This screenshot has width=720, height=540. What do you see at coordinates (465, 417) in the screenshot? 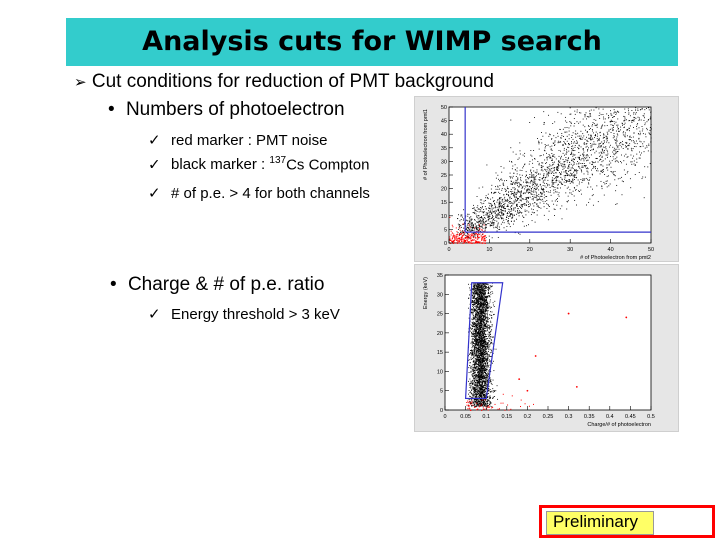
I see `x-tick-label: 0.05` at bounding box center [465, 417].